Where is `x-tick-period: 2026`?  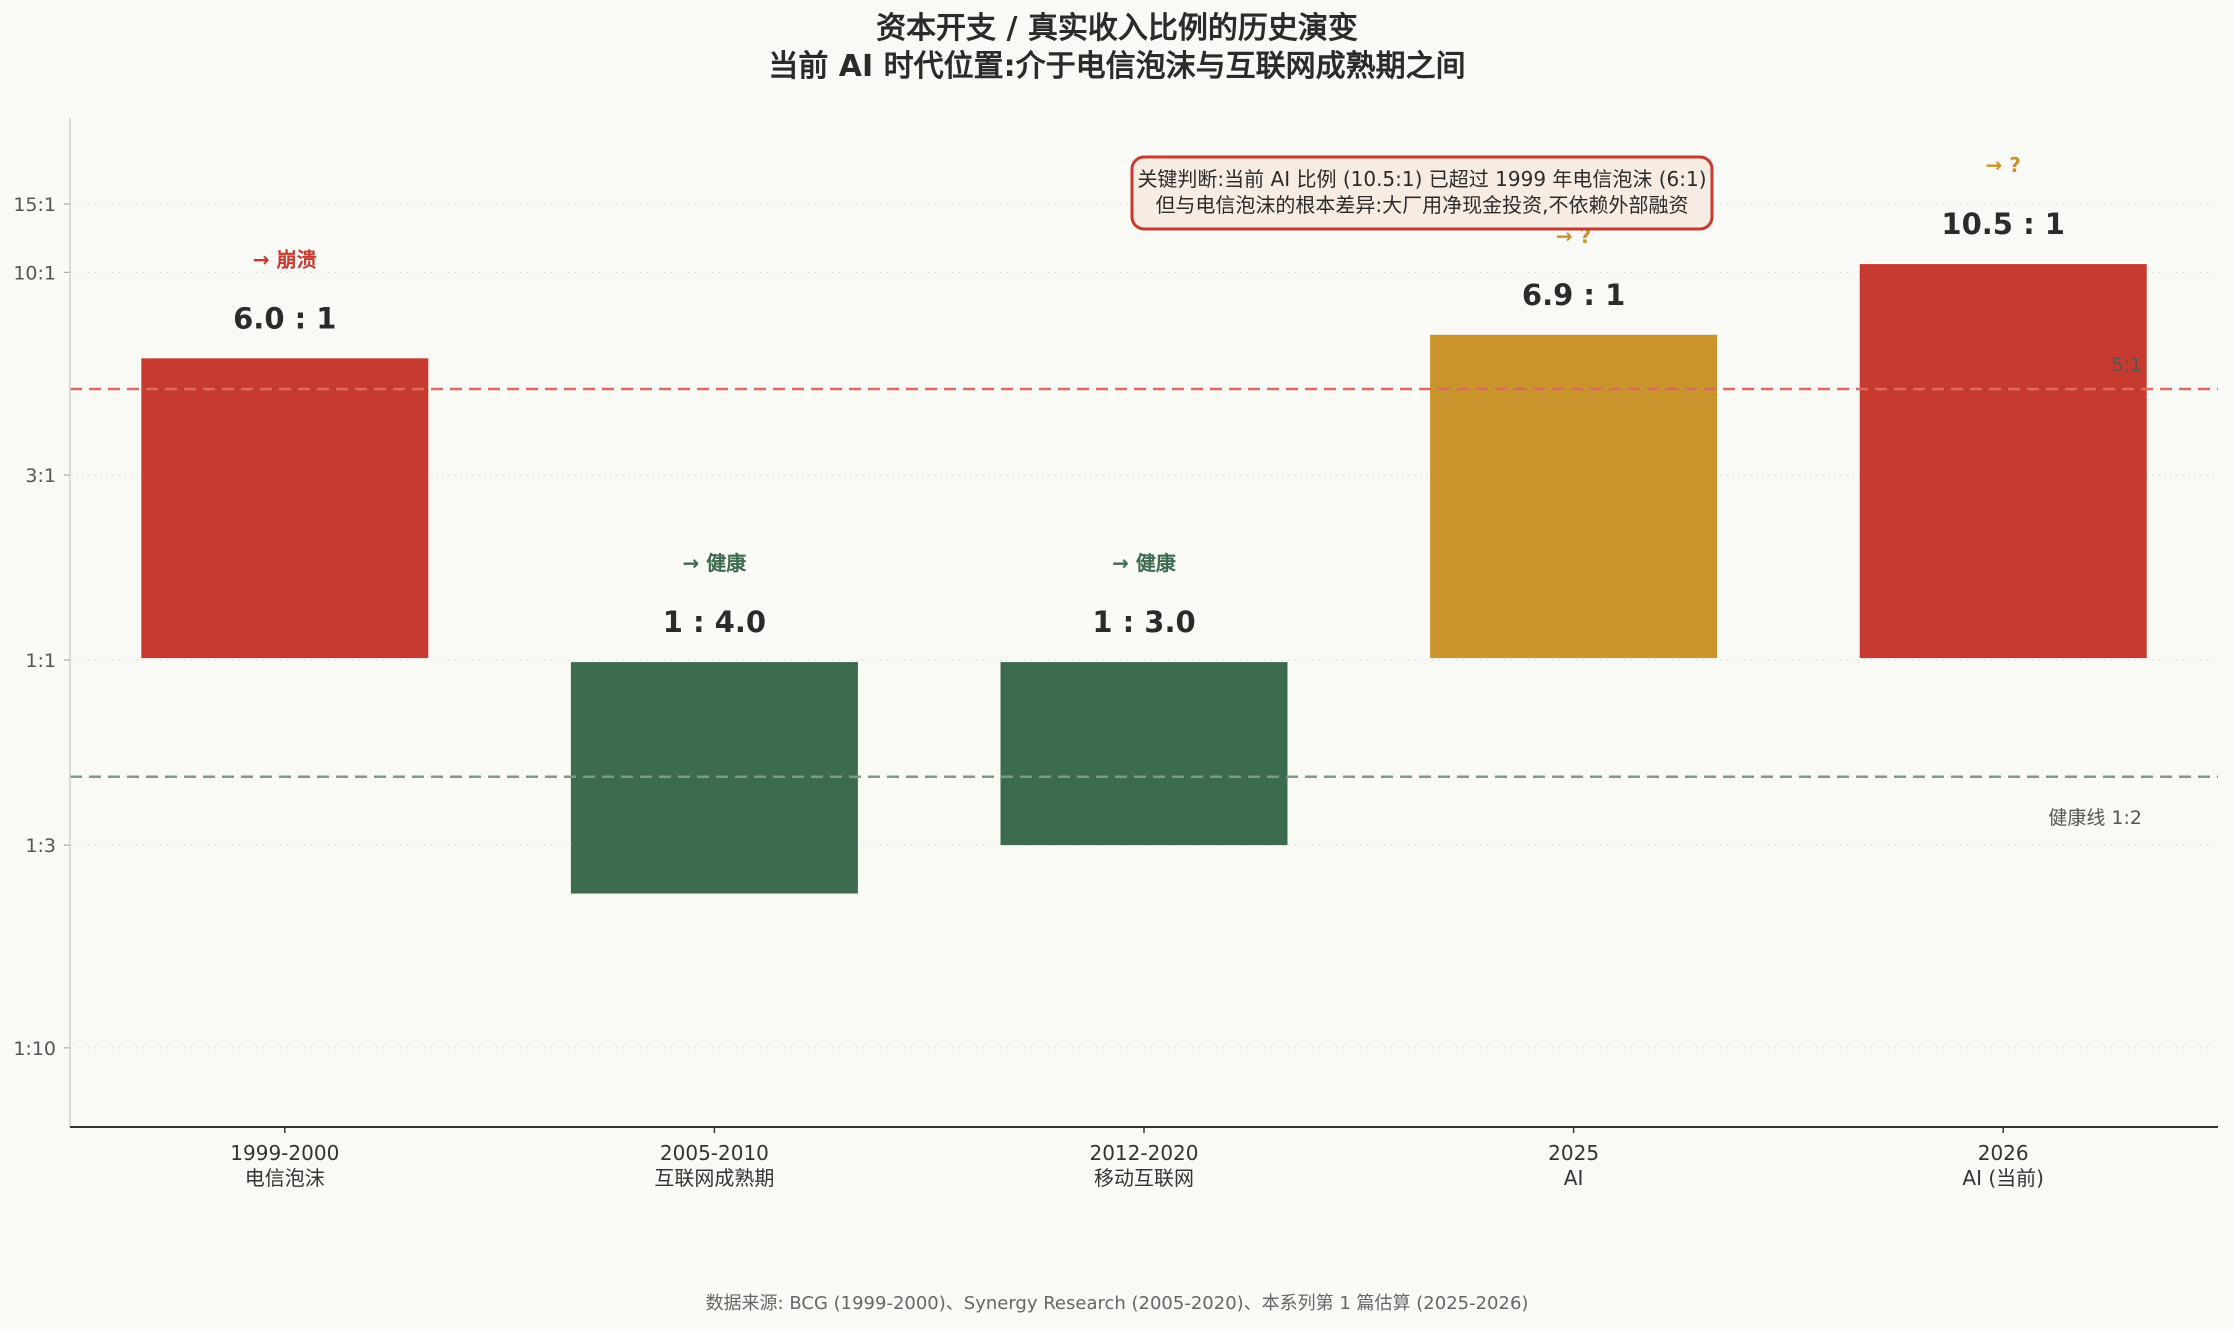 x-tick-period: 2026 is located at coordinates (2003, 1153).